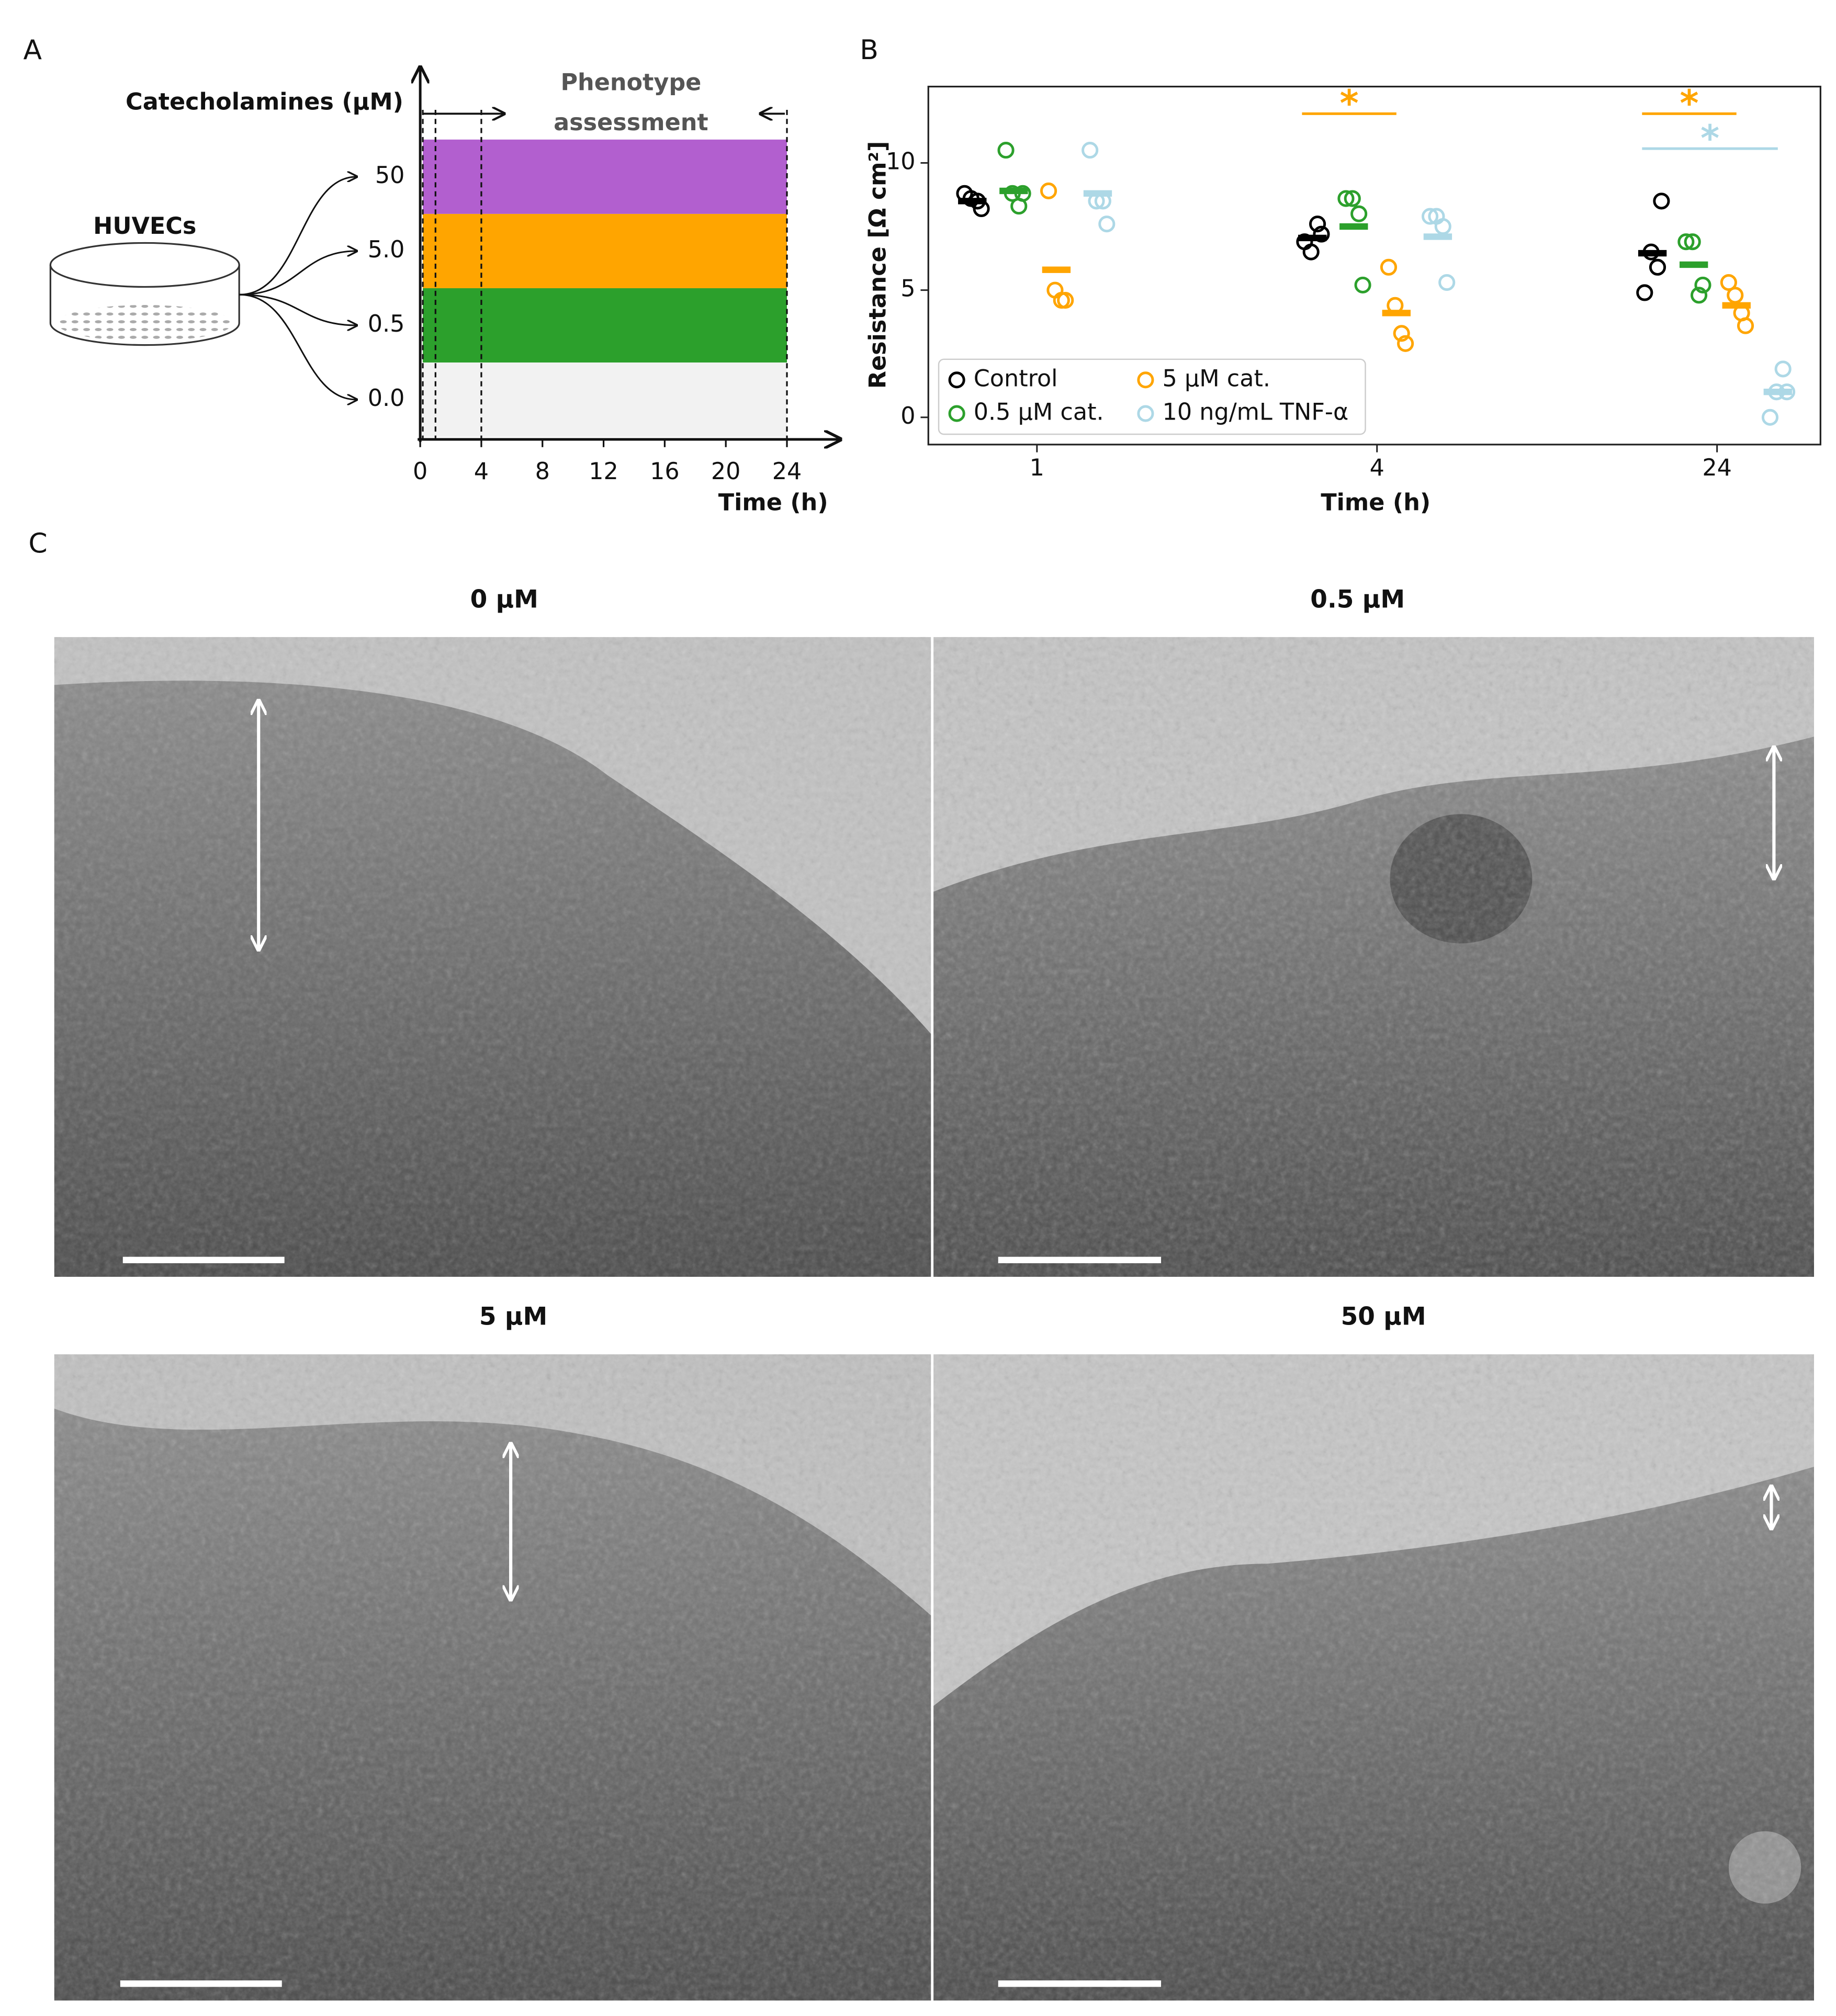 The width and height of the screenshot is (1836, 2016). I want to click on legend-label: 10 ng/mL TNF-α, so click(1256, 412).